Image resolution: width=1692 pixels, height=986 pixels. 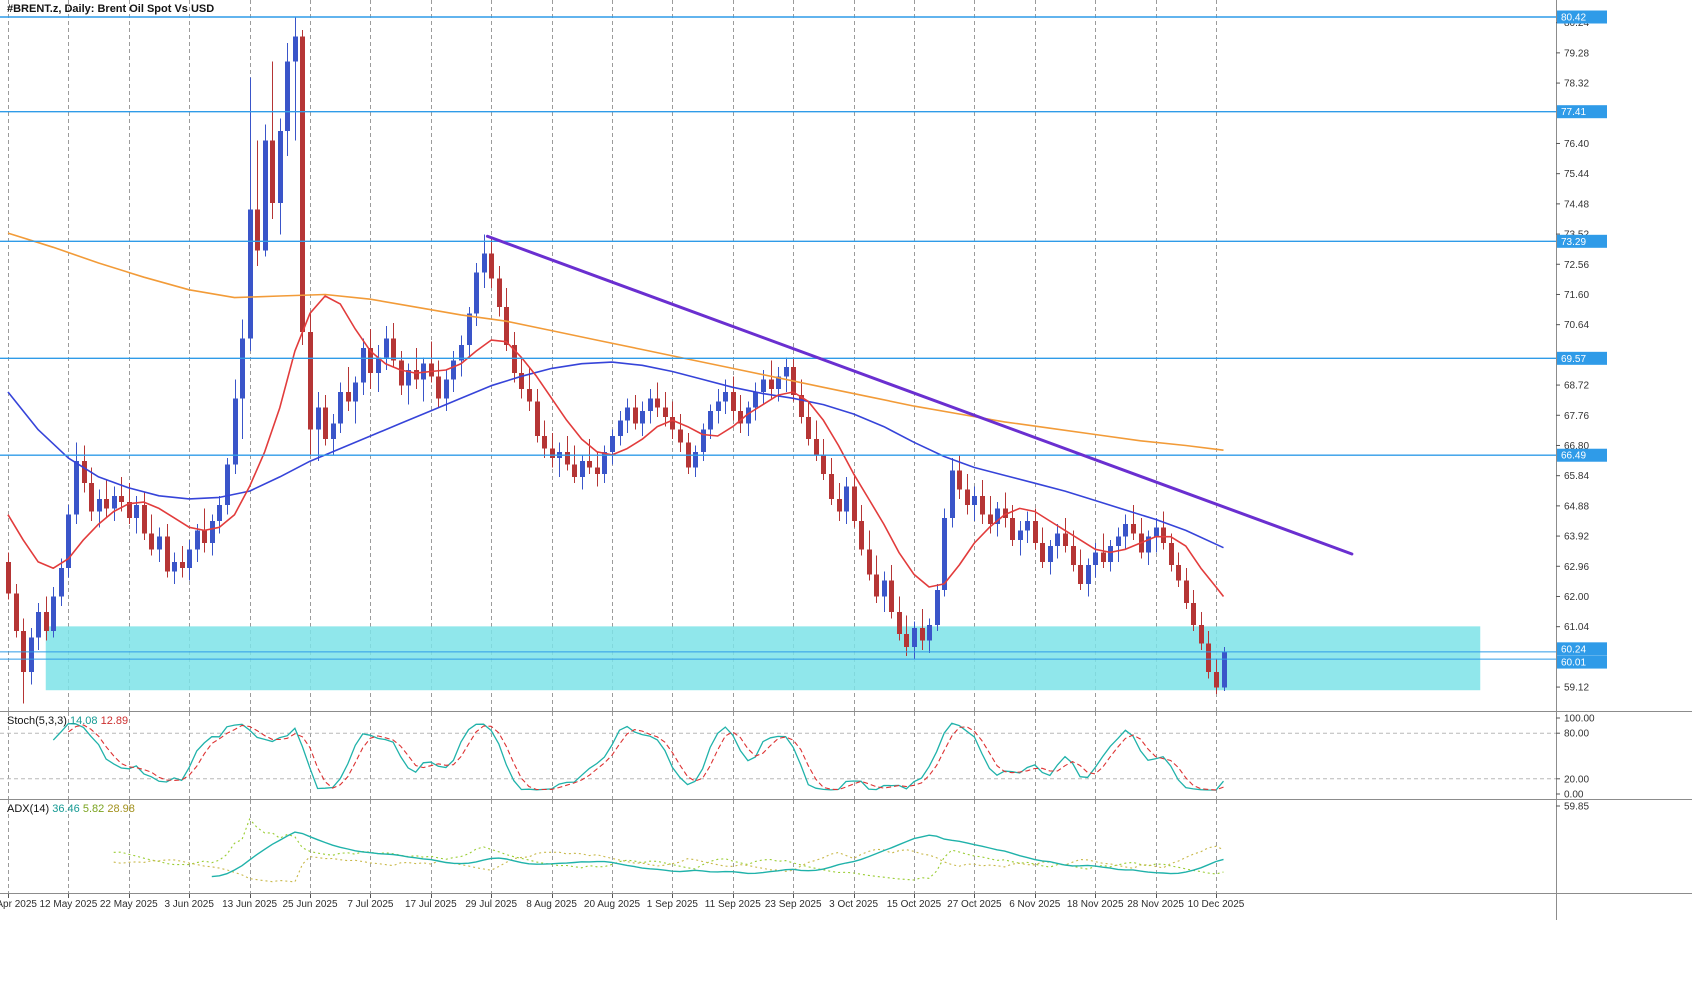 What do you see at coordinates (1573, 663) in the screenshot?
I see `svg-text: 60.01` at bounding box center [1573, 663].